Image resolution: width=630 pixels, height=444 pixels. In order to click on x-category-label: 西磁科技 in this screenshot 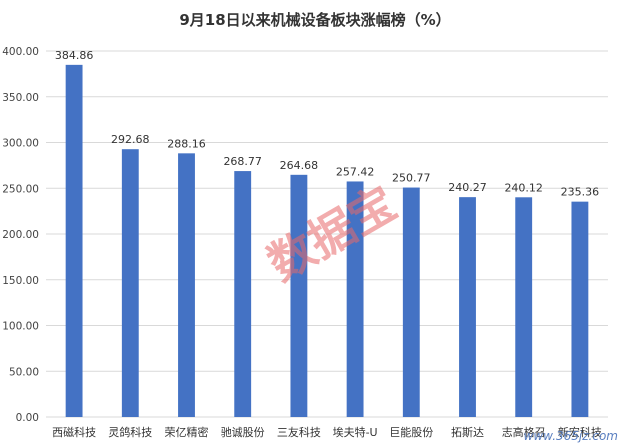, I will do `click(74, 432)`.